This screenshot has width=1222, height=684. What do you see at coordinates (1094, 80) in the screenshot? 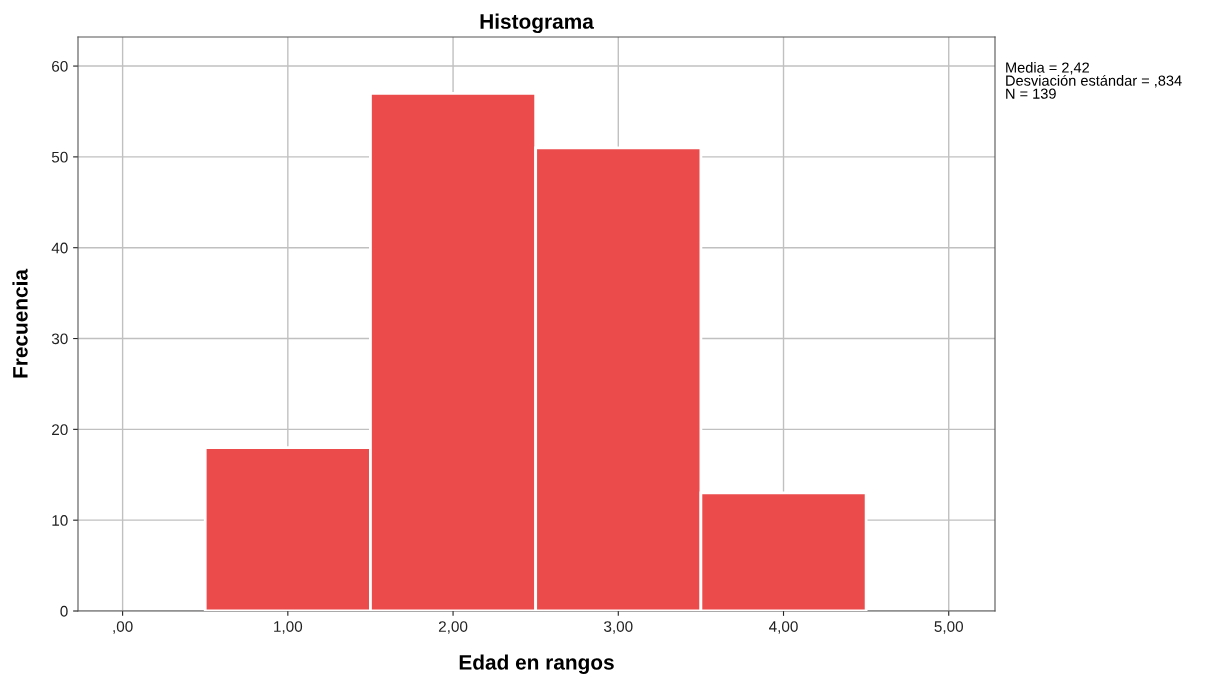
I see `text: Media = 2,42 Desviación estándar = ,834 N = 139` at bounding box center [1094, 80].